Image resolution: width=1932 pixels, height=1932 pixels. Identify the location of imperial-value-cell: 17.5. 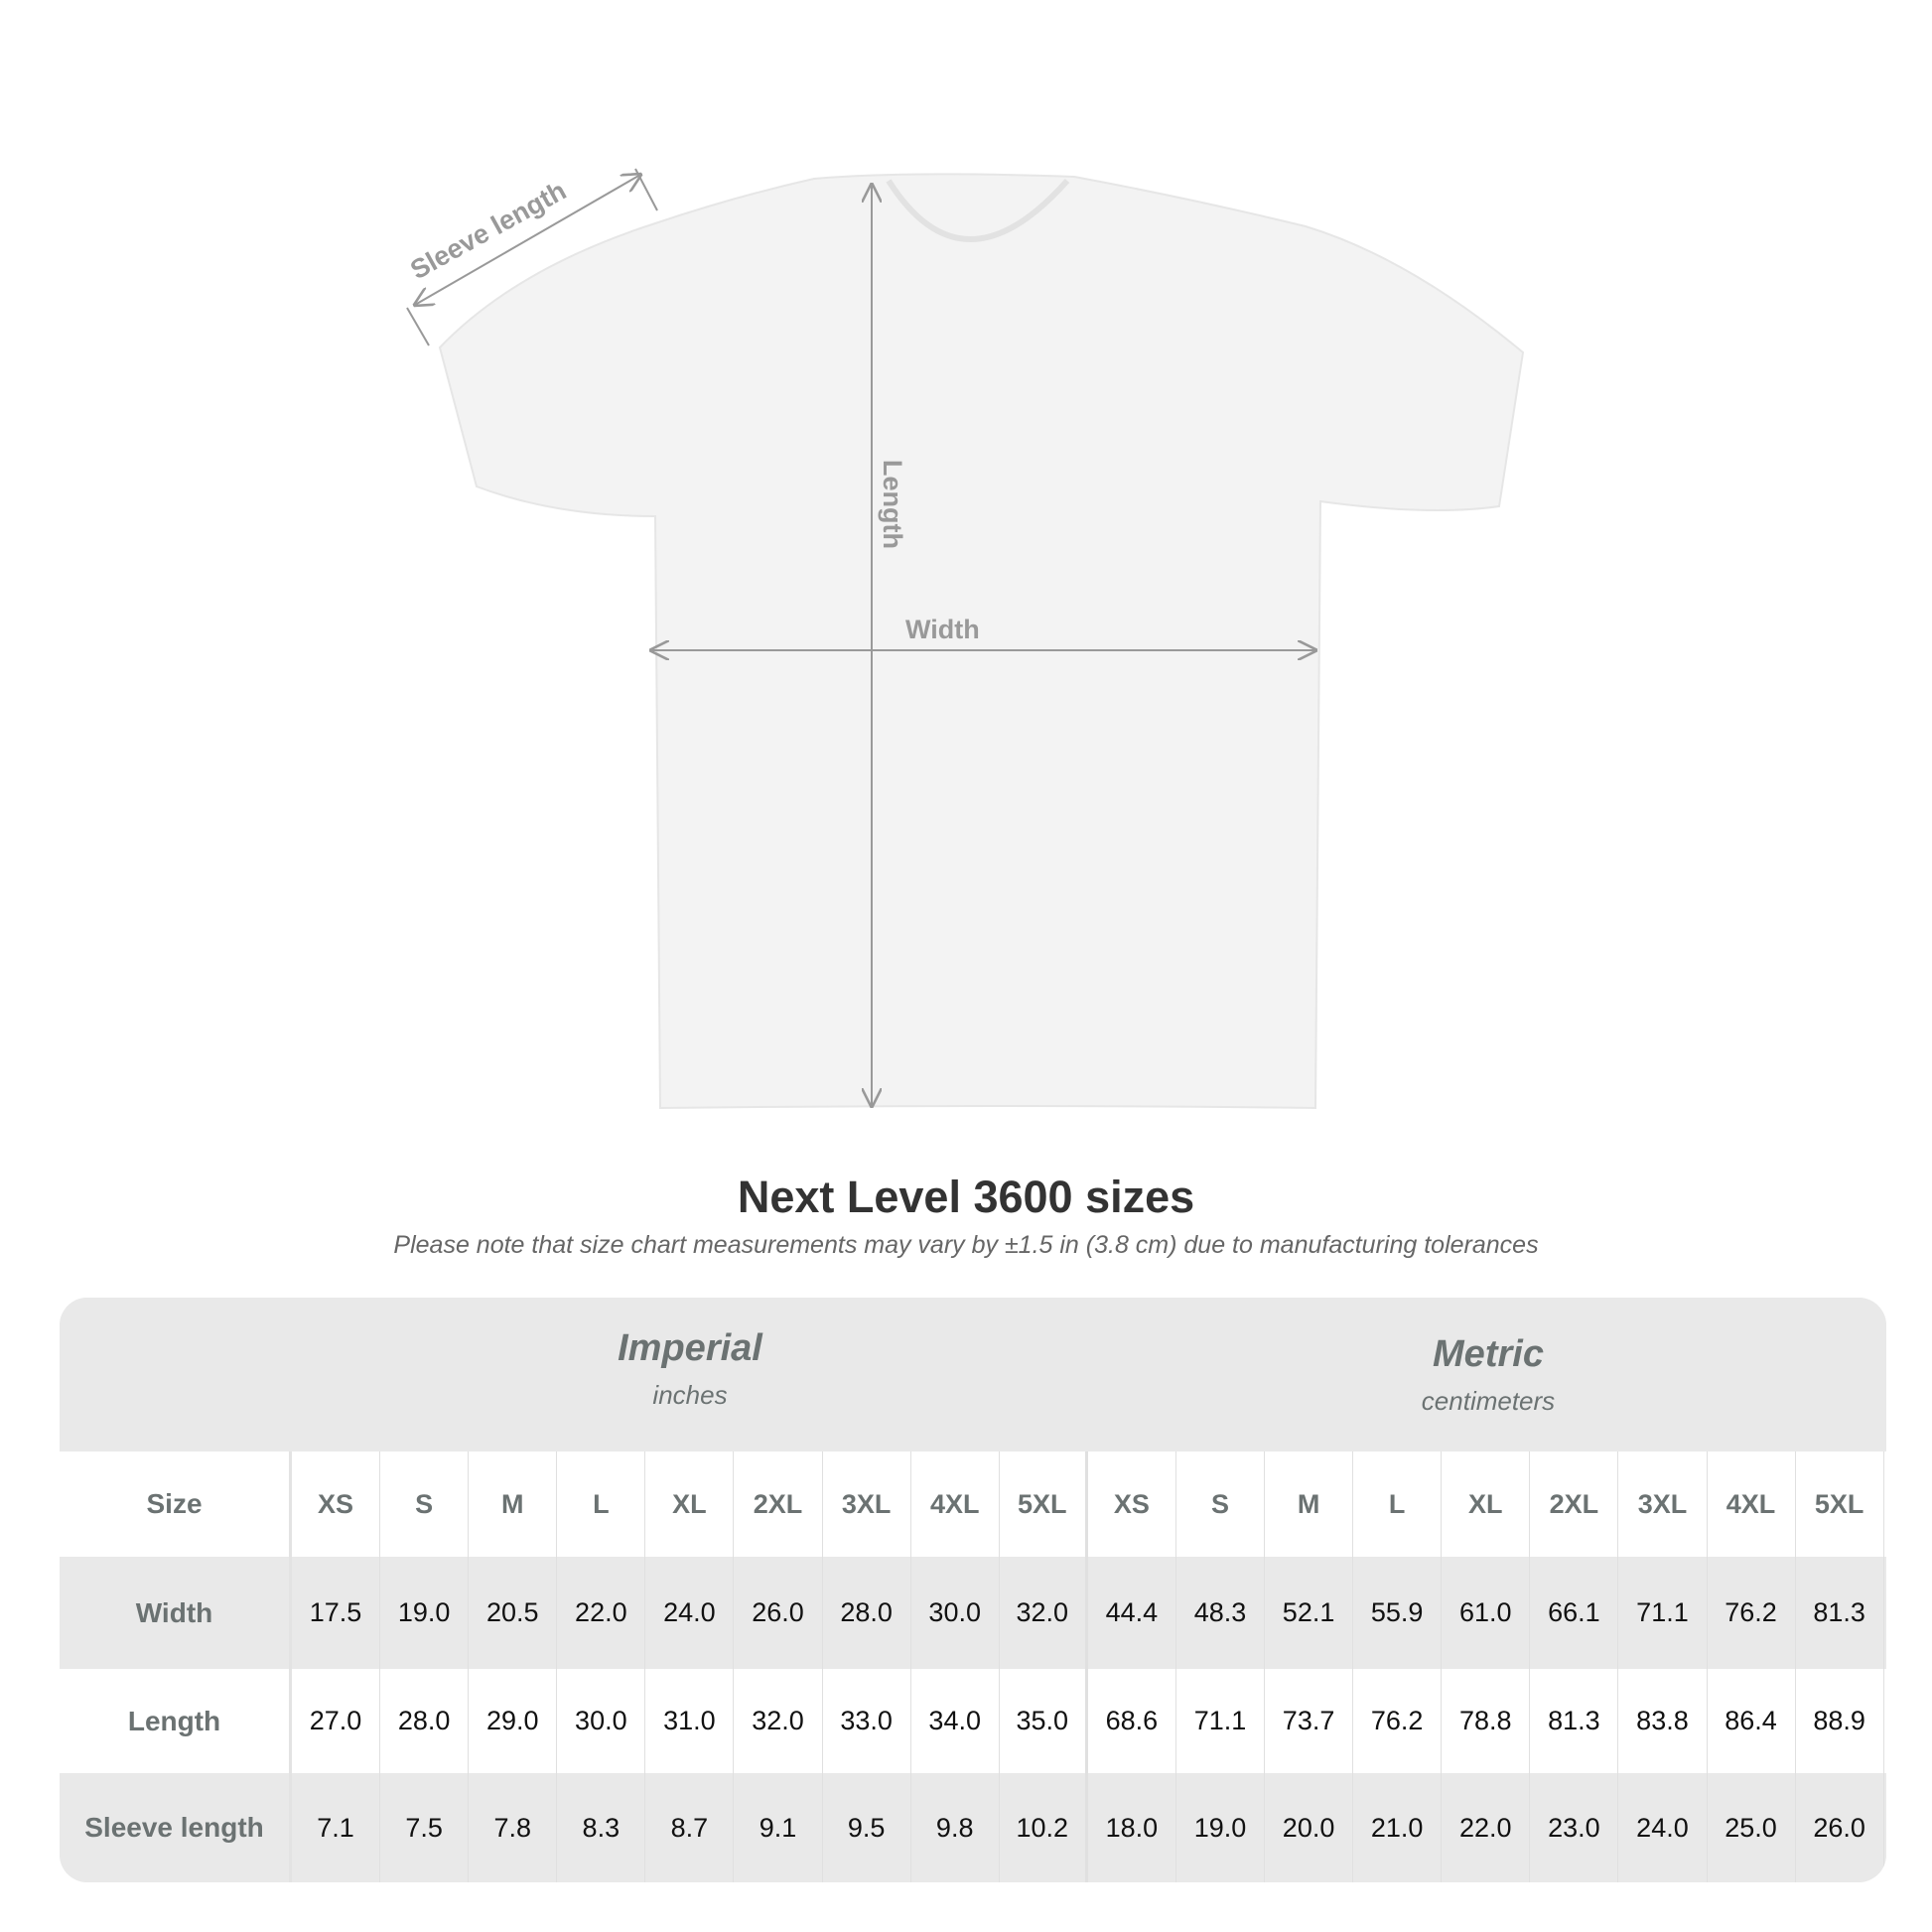
(336, 1613).